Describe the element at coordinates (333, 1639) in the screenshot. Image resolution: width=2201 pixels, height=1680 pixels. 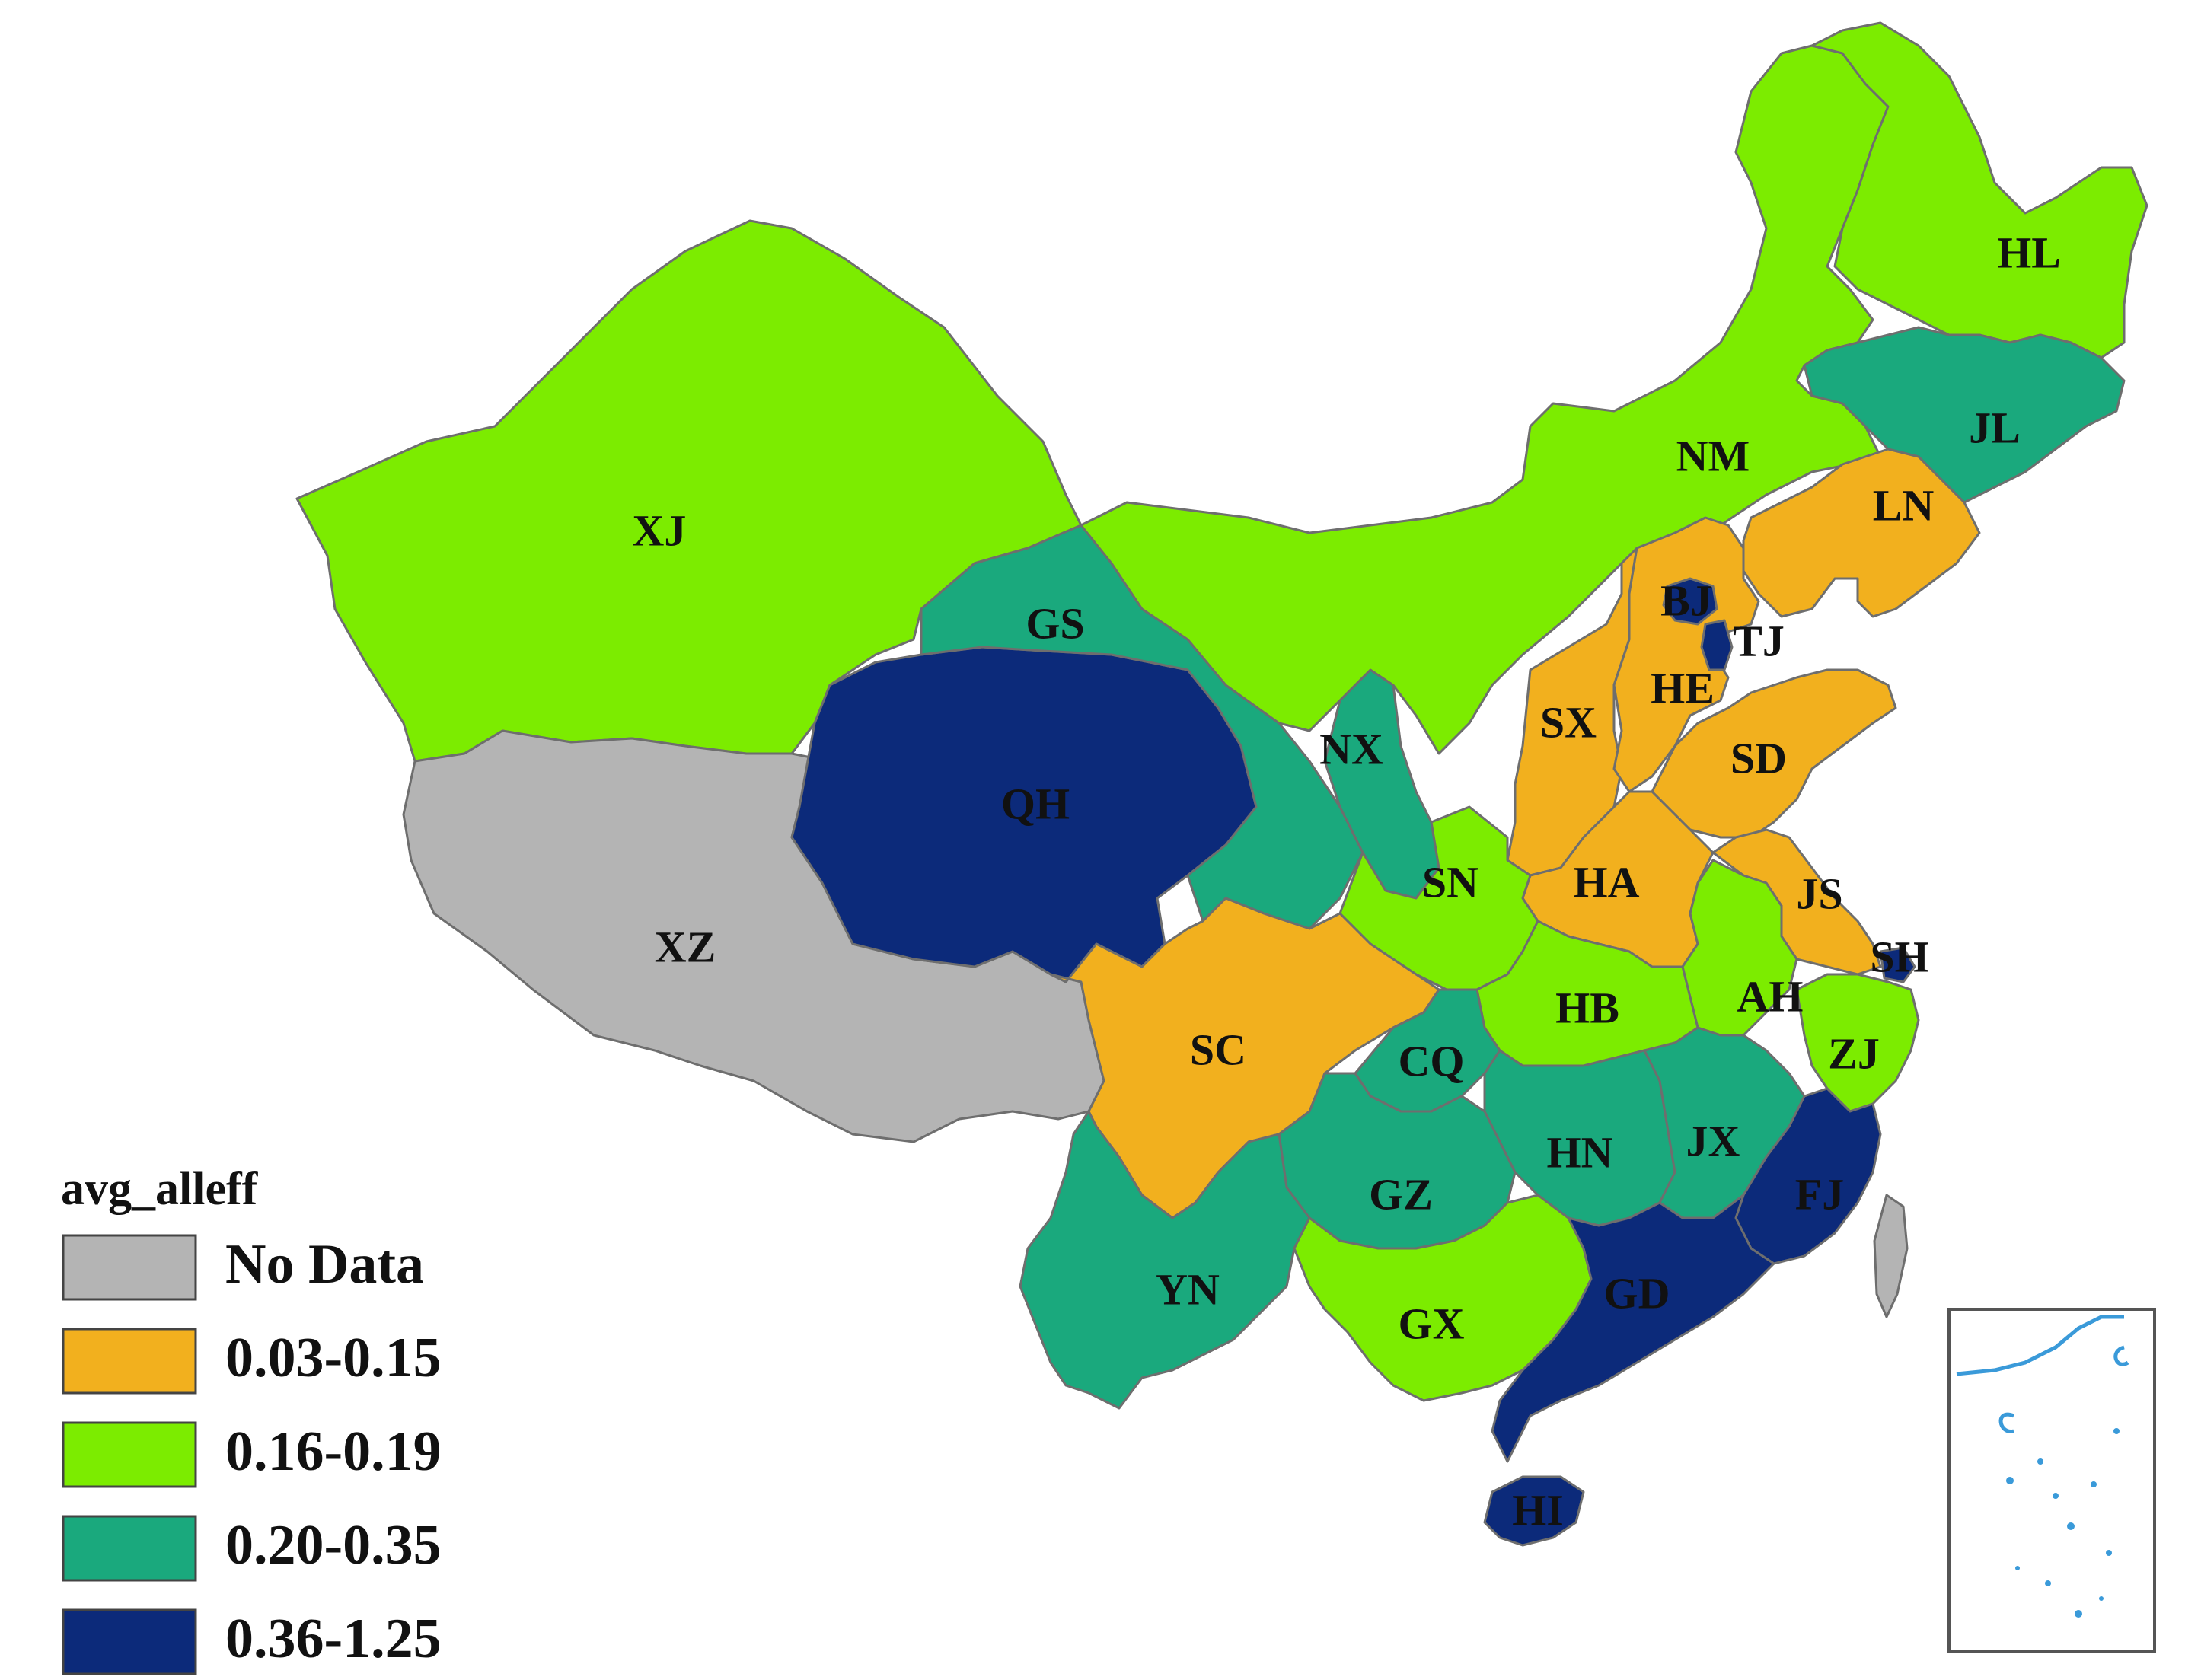
I see `legend-label: 0.36-1.25` at that location.